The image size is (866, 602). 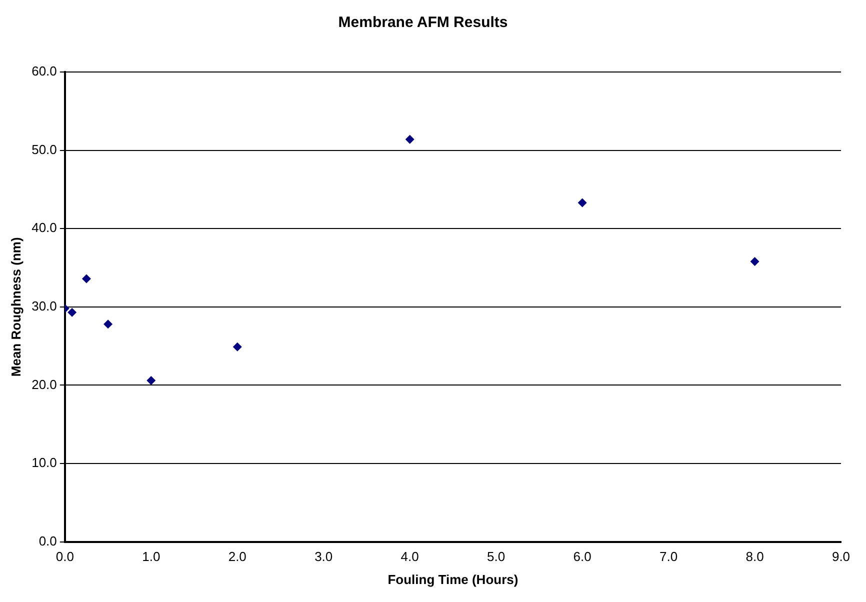 I want to click on x-tick-label: 8.0, so click(x=755, y=556).